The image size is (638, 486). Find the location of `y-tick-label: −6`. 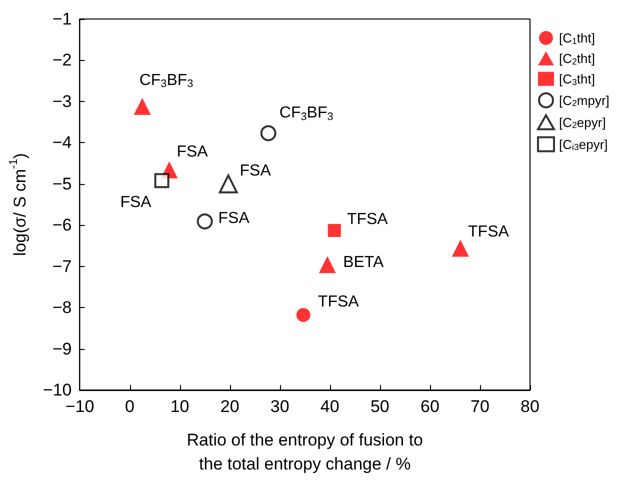

y-tick-label: −6 is located at coordinates (62, 225).